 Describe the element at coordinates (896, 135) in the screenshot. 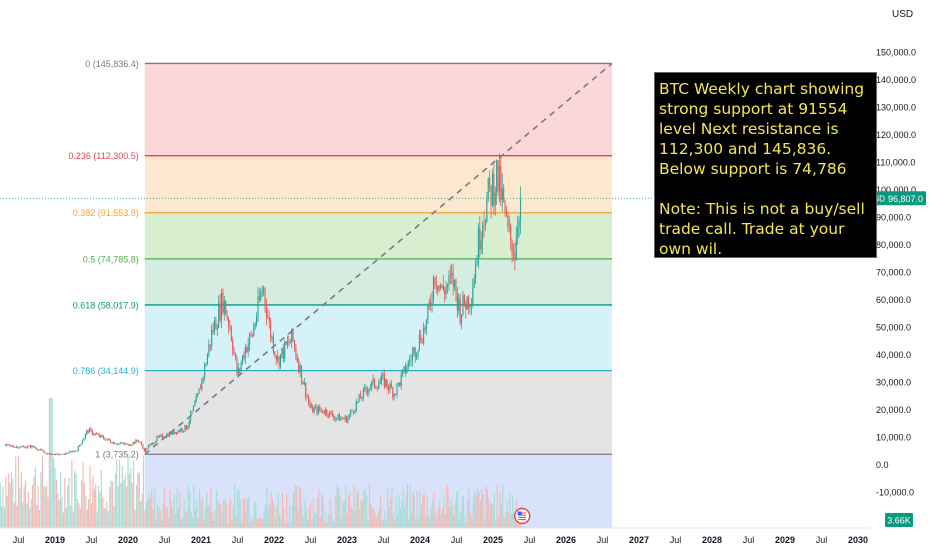

I see `y-tick-label: 120,000.0` at that location.